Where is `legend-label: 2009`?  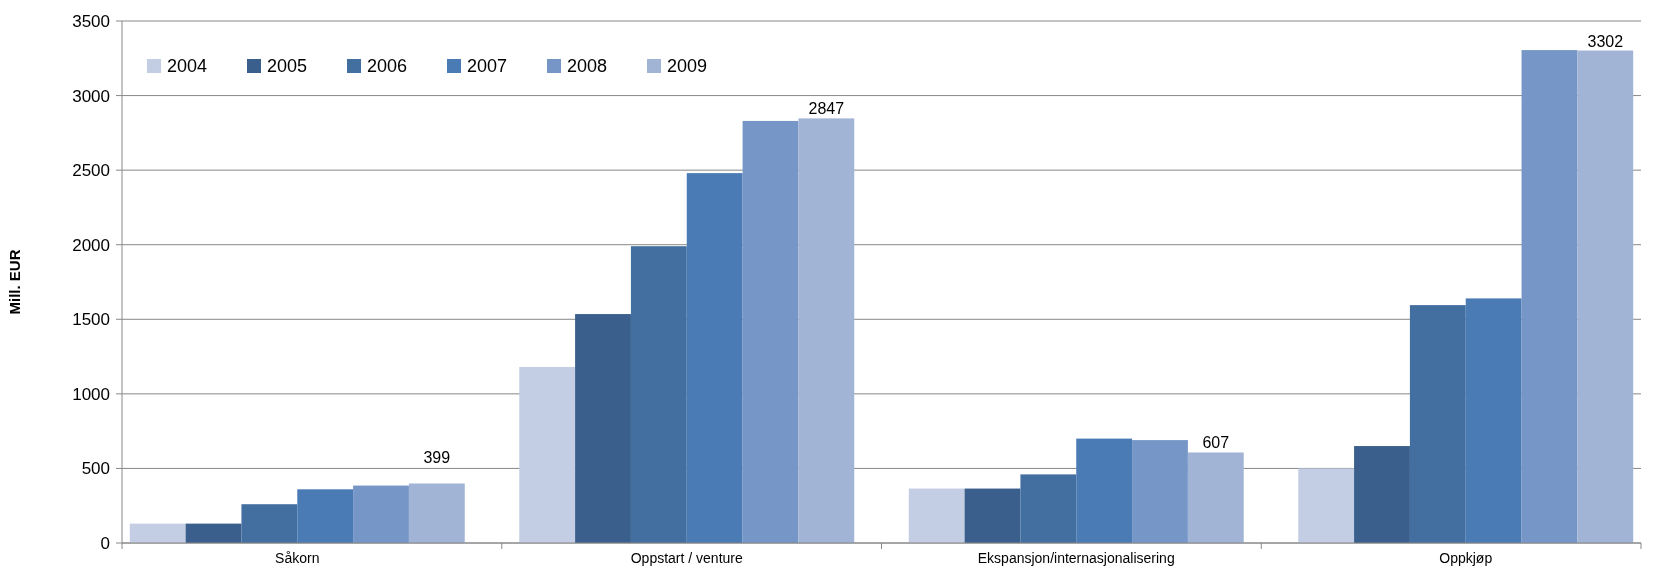 legend-label: 2009 is located at coordinates (687, 66).